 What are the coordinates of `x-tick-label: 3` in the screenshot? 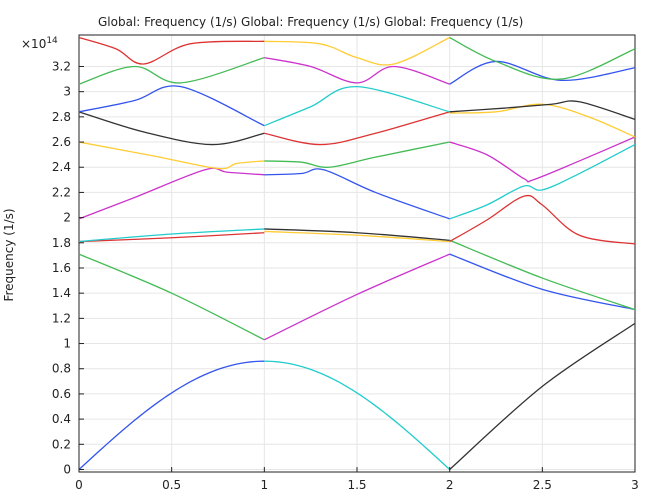 It's located at (635, 485).